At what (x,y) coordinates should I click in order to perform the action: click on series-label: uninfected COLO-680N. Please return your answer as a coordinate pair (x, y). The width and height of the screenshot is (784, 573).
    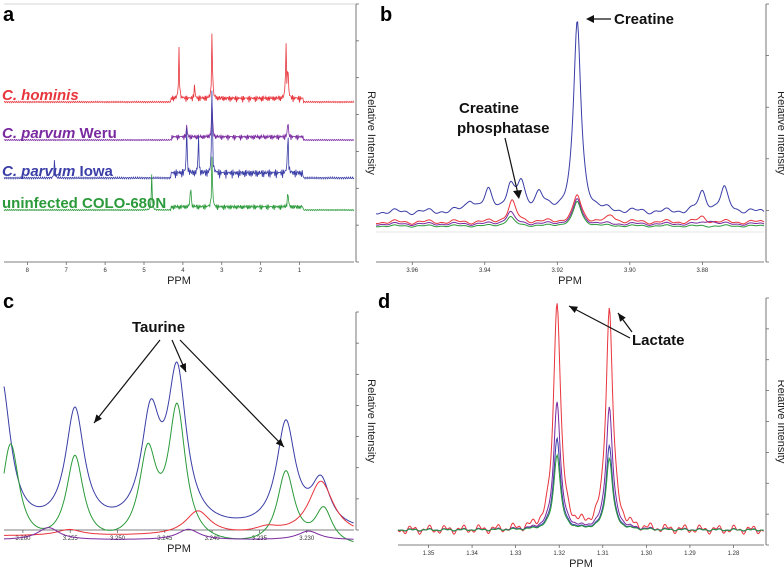
    Looking at the image, I should click on (84, 203).